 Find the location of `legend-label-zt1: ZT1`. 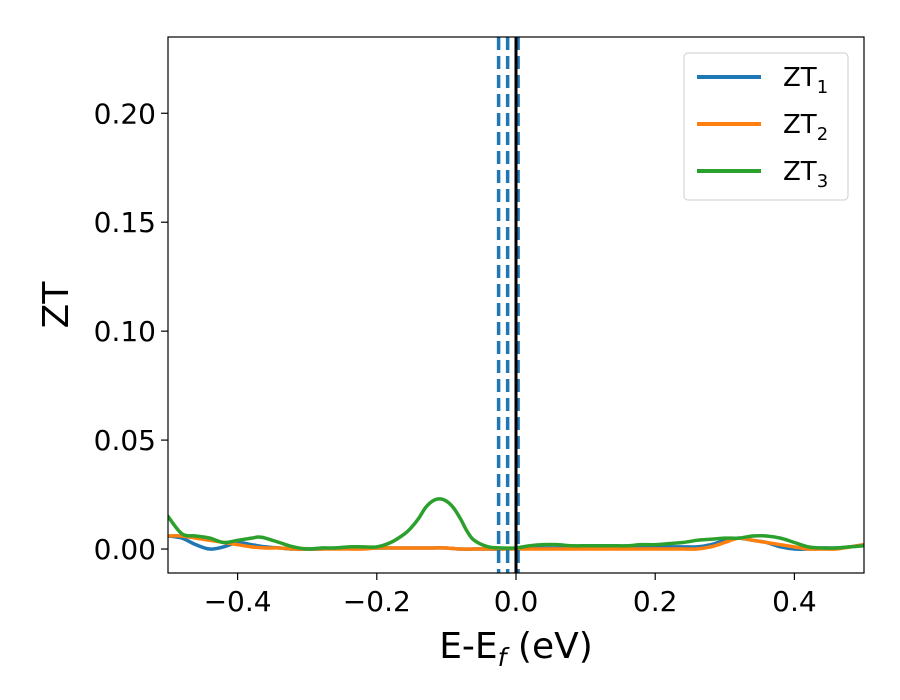

legend-label-zt1: ZT1 is located at coordinates (805, 80).